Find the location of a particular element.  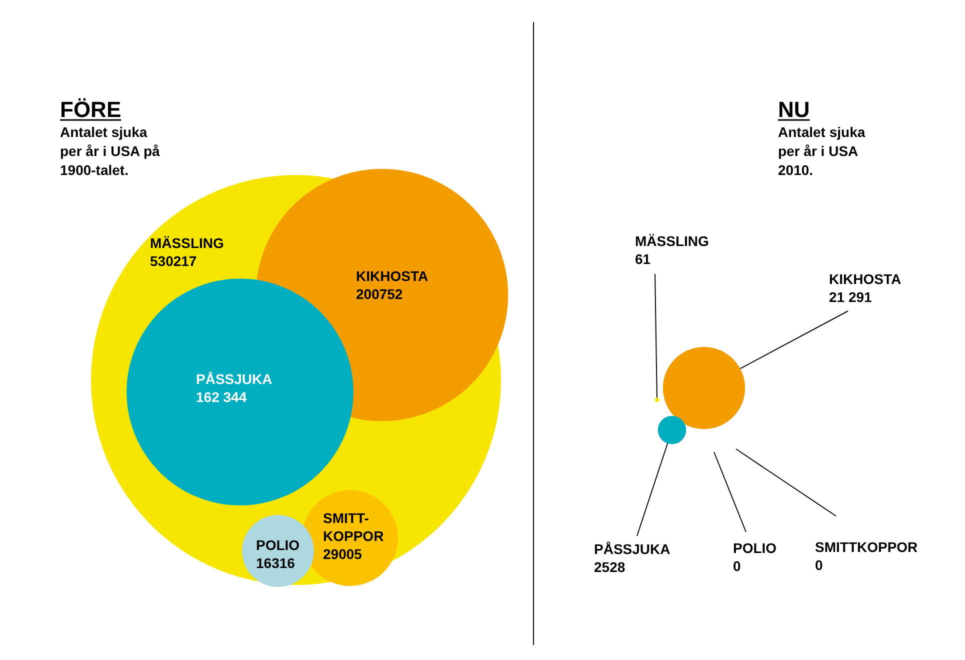

data-label: 29005 is located at coordinates (342, 554).